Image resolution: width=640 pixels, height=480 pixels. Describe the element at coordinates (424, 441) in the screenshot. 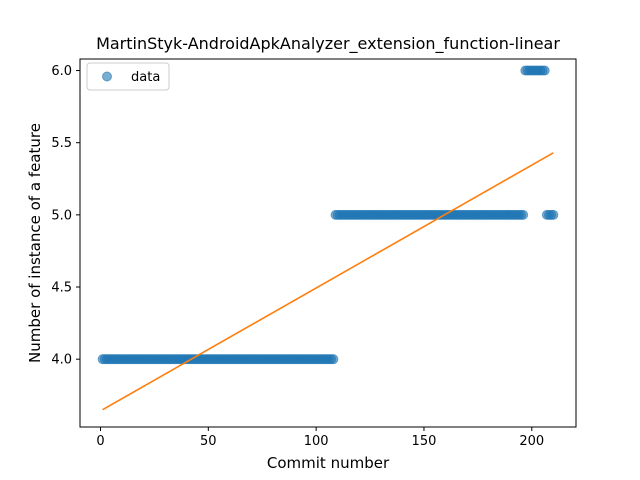

I see `x-tick-label: 150` at that location.